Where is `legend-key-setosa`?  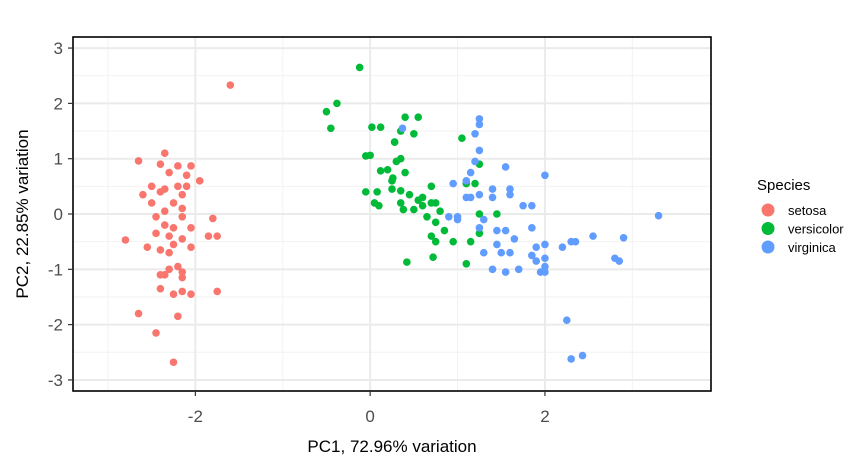 legend-key-setosa is located at coordinates (768, 210).